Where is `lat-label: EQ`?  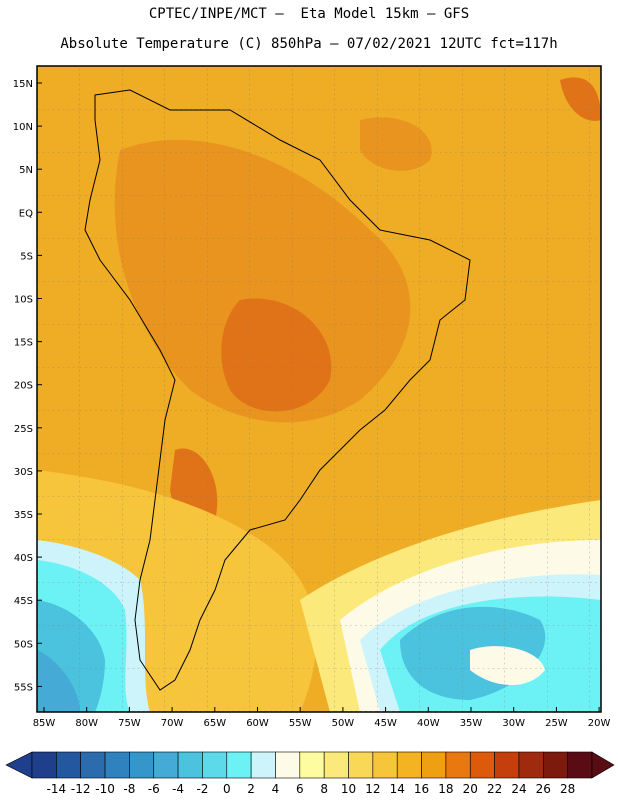
lat-label: EQ is located at coordinates (26, 213).